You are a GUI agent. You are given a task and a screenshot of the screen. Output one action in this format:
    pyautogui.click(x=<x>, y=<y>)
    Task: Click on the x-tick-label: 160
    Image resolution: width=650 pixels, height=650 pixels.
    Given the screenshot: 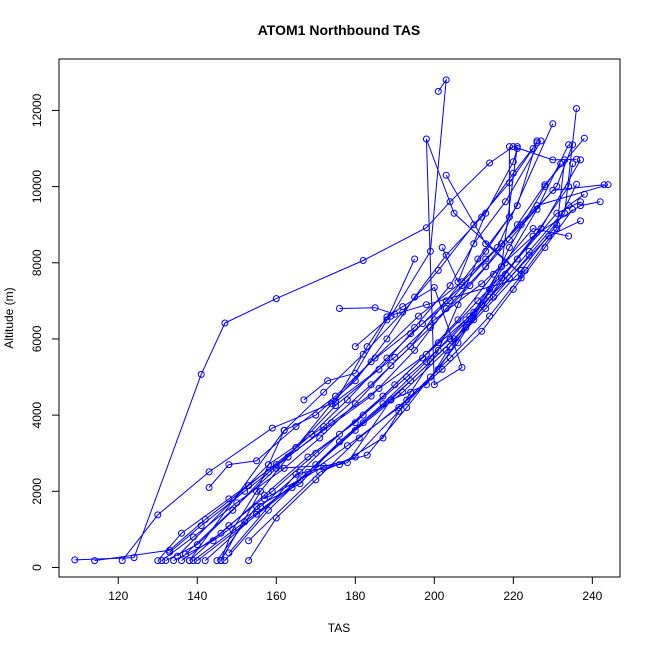 What is the action you would take?
    pyautogui.click(x=276, y=596)
    